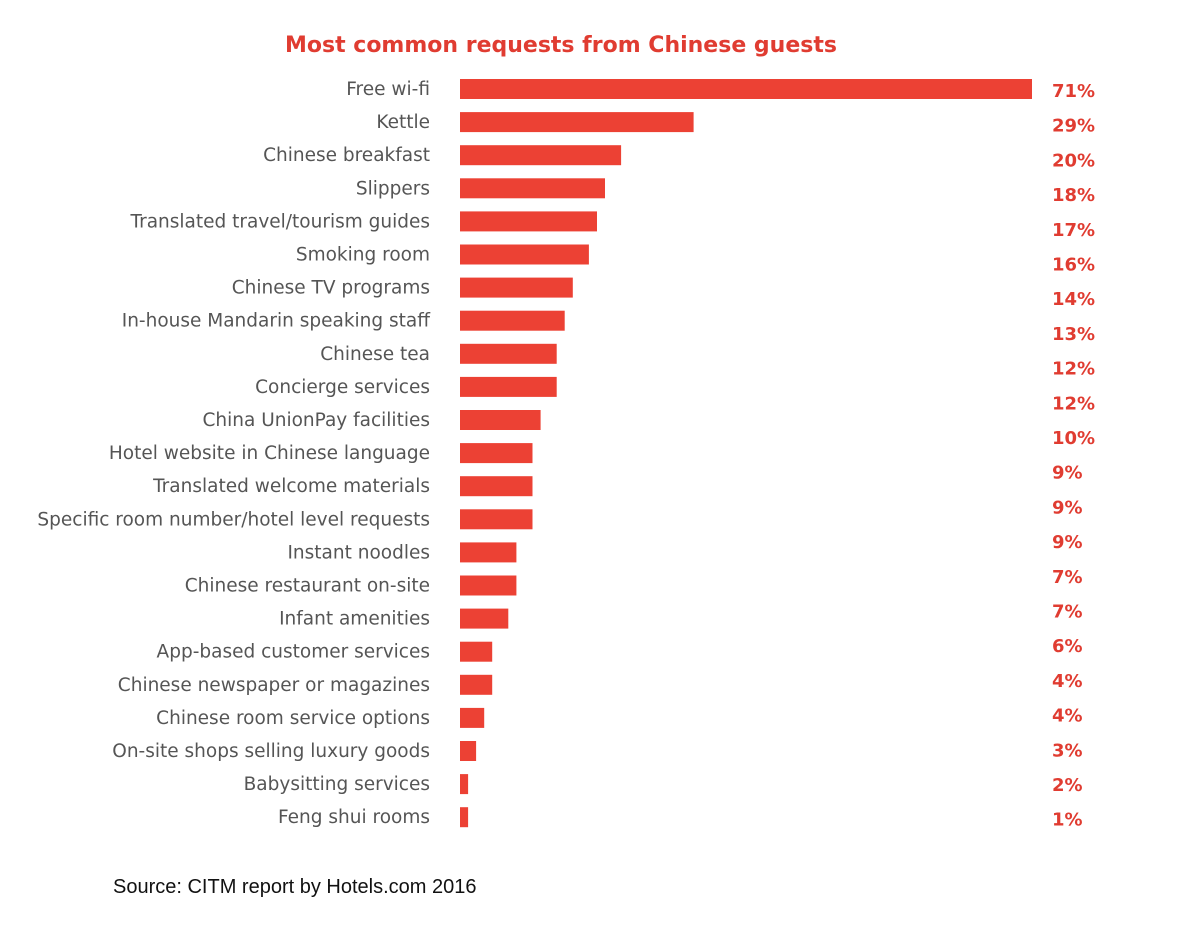 This screenshot has width=1186, height=942. What do you see at coordinates (1067, 785) in the screenshot?
I see `value-label: 2%` at bounding box center [1067, 785].